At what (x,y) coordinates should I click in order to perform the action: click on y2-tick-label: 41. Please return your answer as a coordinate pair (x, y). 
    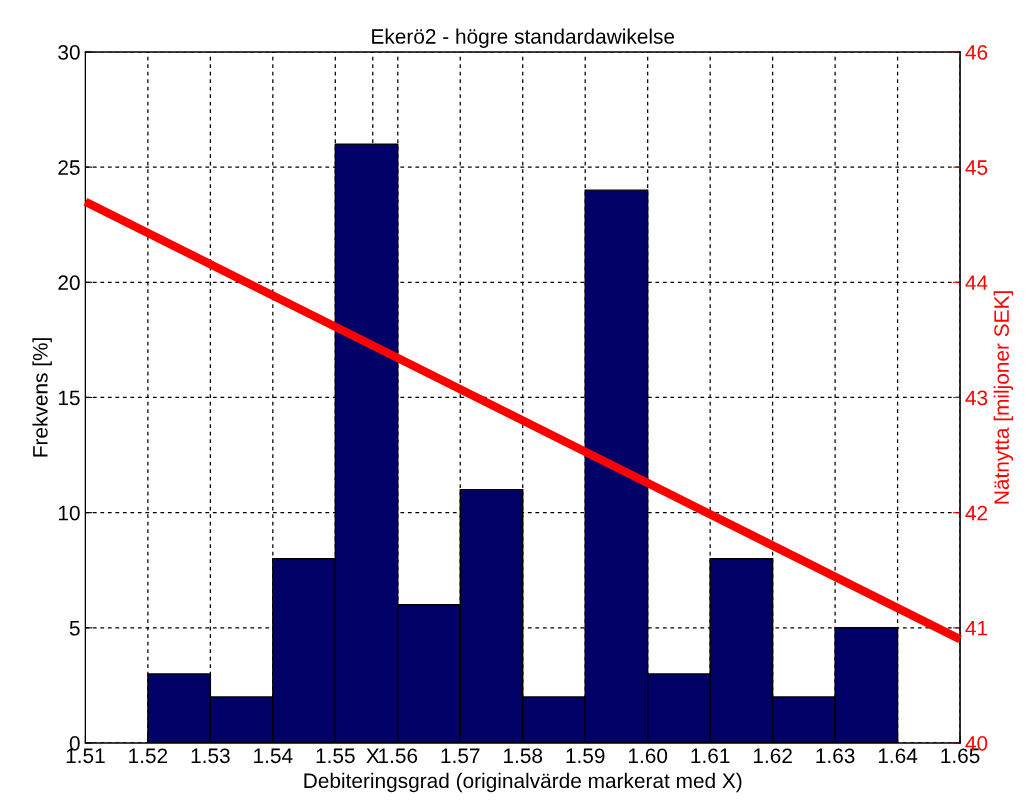
    Looking at the image, I should click on (976, 628).